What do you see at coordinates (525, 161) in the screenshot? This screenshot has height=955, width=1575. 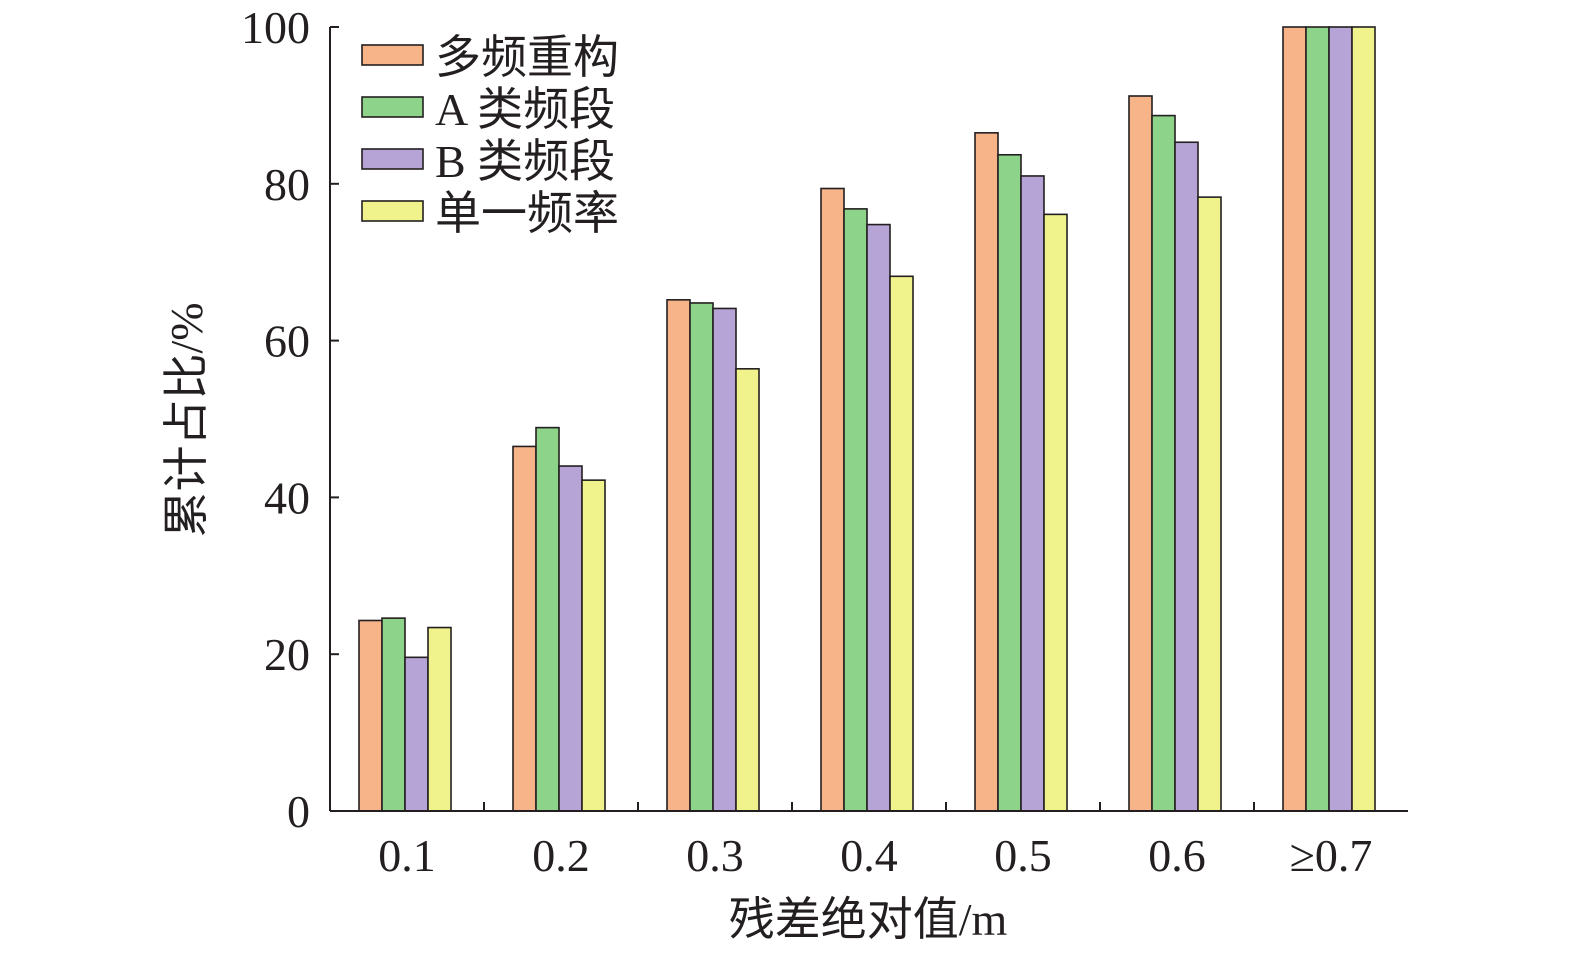 I see `legend-label-3: B 类频段` at bounding box center [525, 161].